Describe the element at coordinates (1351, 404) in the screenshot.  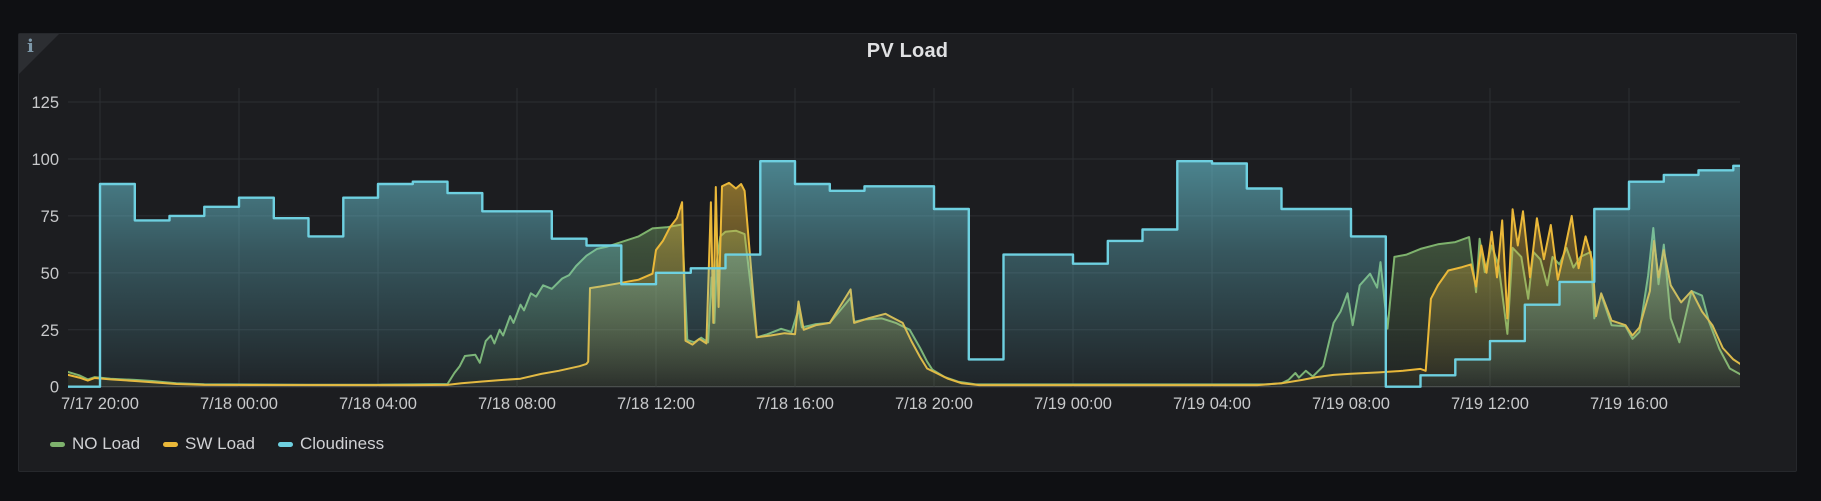
I see `x-tick-label: 7/19 08:00` at that location.